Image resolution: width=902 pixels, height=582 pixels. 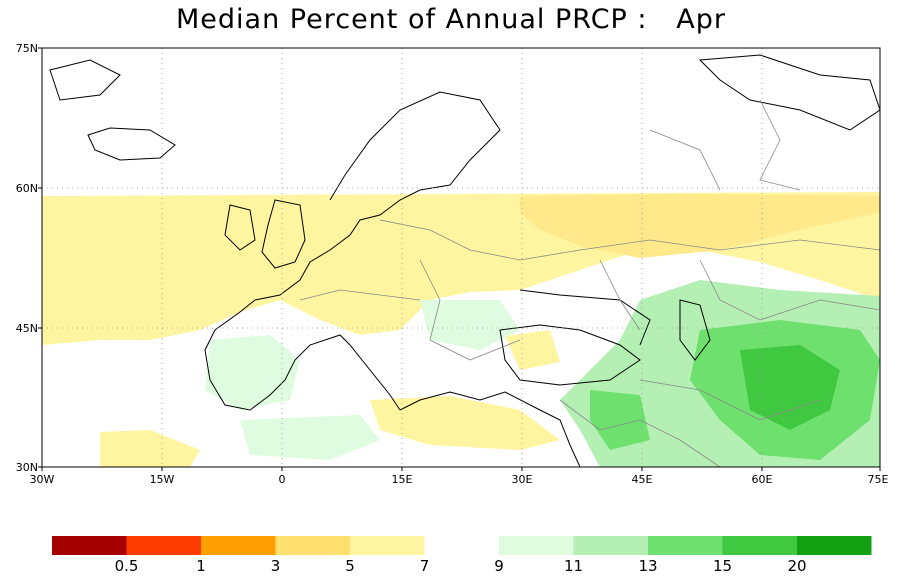 I want to click on map-title: Median Percent of Annual PRCP : Apr, so click(x=451, y=19).